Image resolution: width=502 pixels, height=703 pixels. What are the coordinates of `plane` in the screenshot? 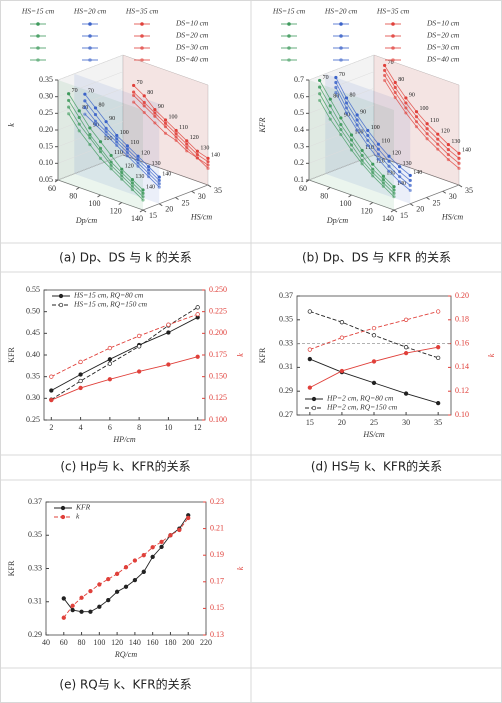 It's located at (100, 145).